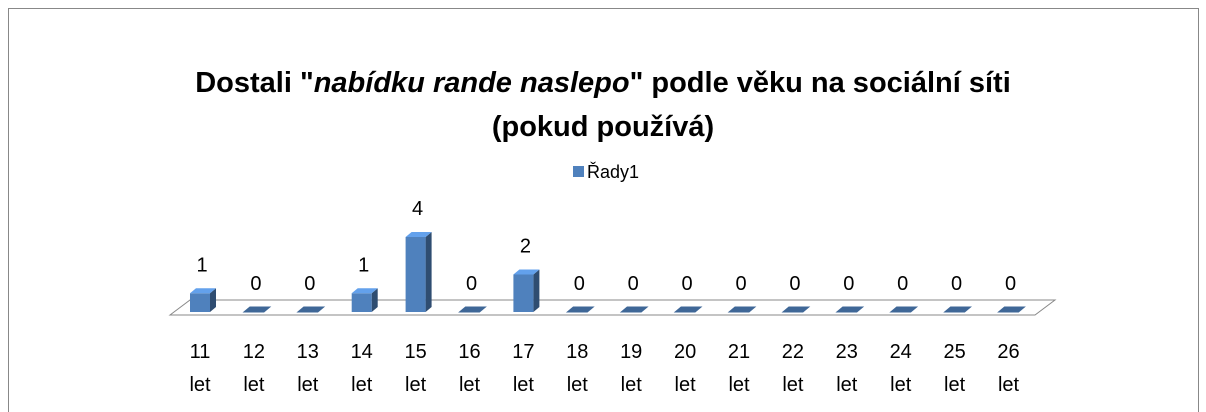  I want to click on x-tick-label: 11 let, so click(200, 368).